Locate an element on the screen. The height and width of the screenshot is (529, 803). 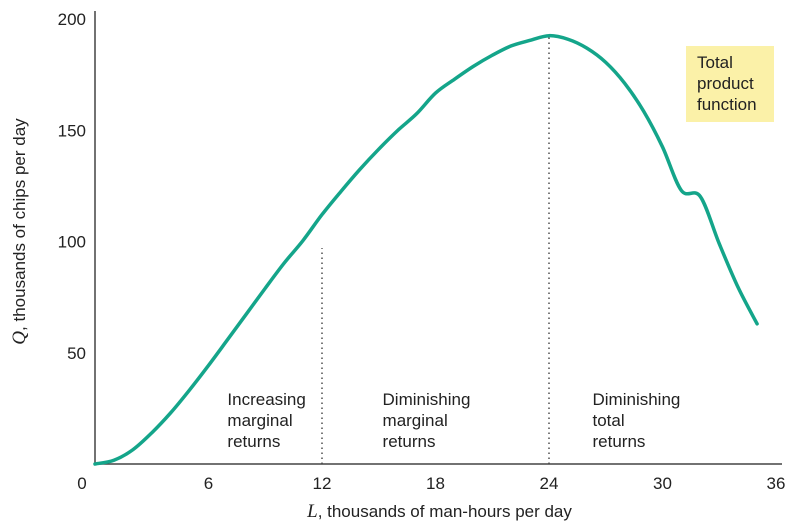
legend-entry-line: product is located at coordinates (725, 83).